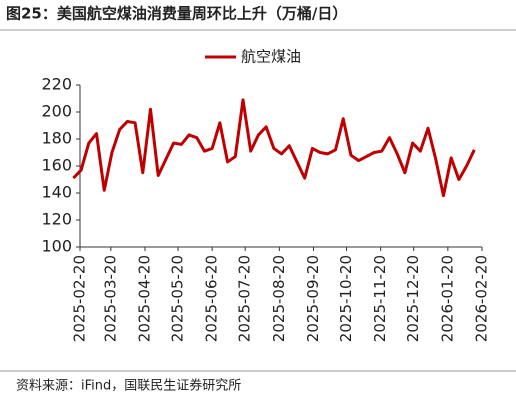 This screenshot has height=400, width=516. I want to click on x-tick-label: 2025-12-20, so click(413, 298).